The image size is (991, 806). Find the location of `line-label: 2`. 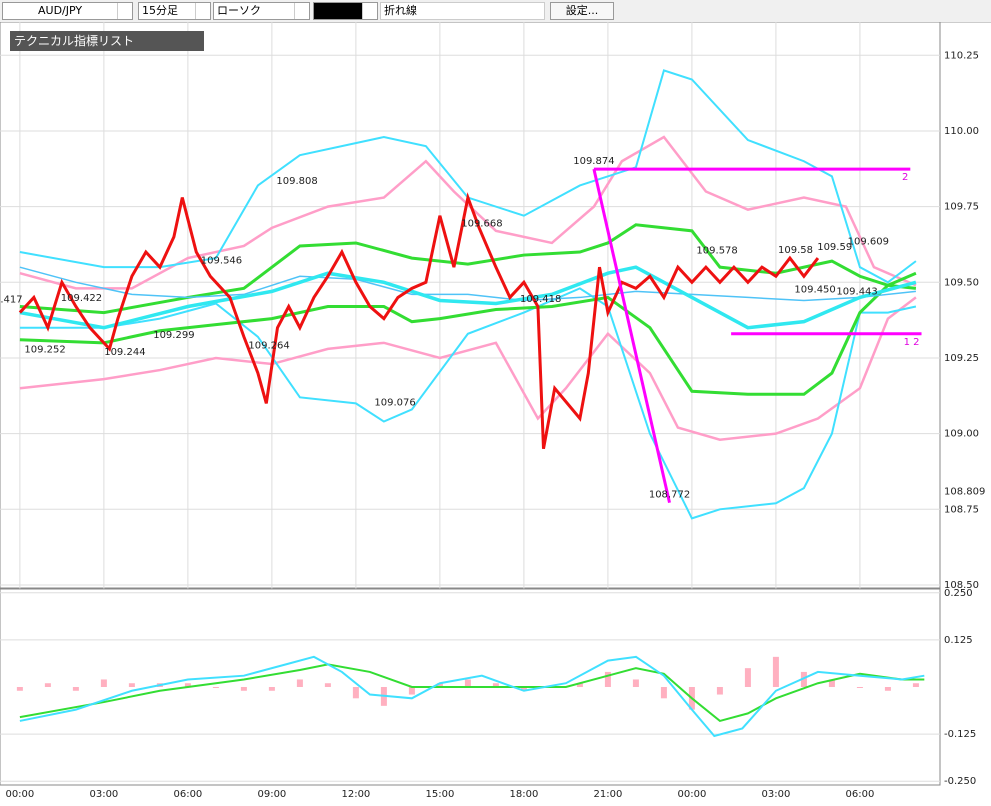

line-label: 2 is located at coordinates (905, 177).